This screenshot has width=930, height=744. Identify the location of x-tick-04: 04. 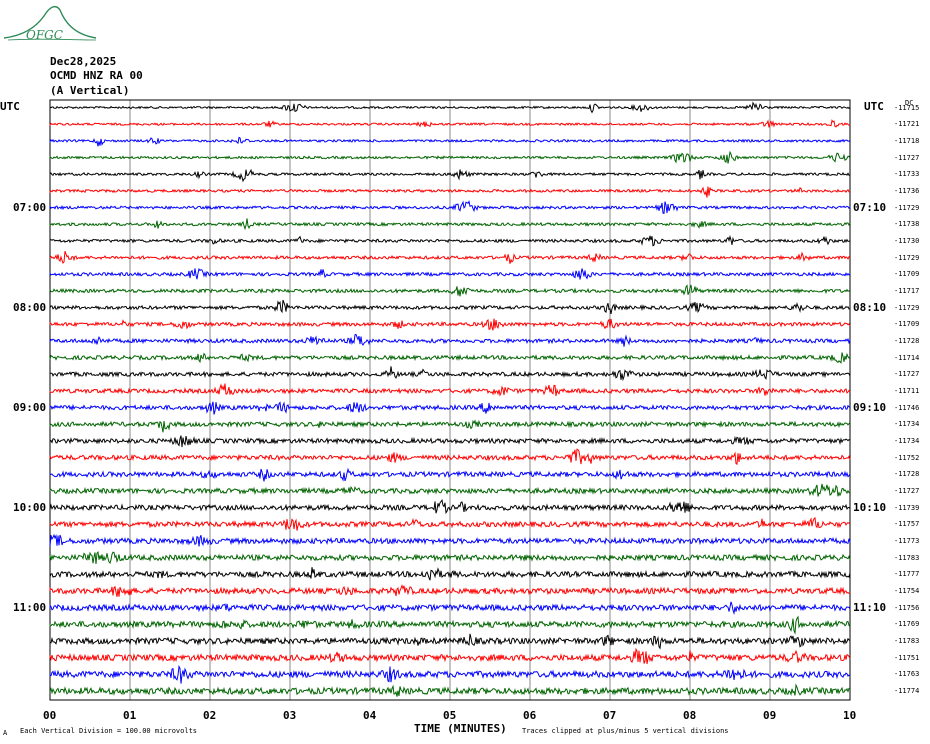
(370, 715).